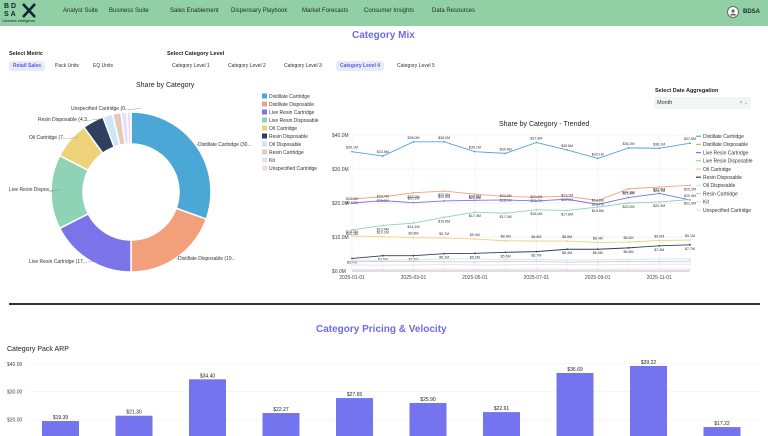 The width and height of the screenshot is (768, 436). What do you see at coordinates (722, 178) in the screenshot?
I see `line-legend-label-resin-disposable: Resin Disposable` at bounding box center [722, 178].